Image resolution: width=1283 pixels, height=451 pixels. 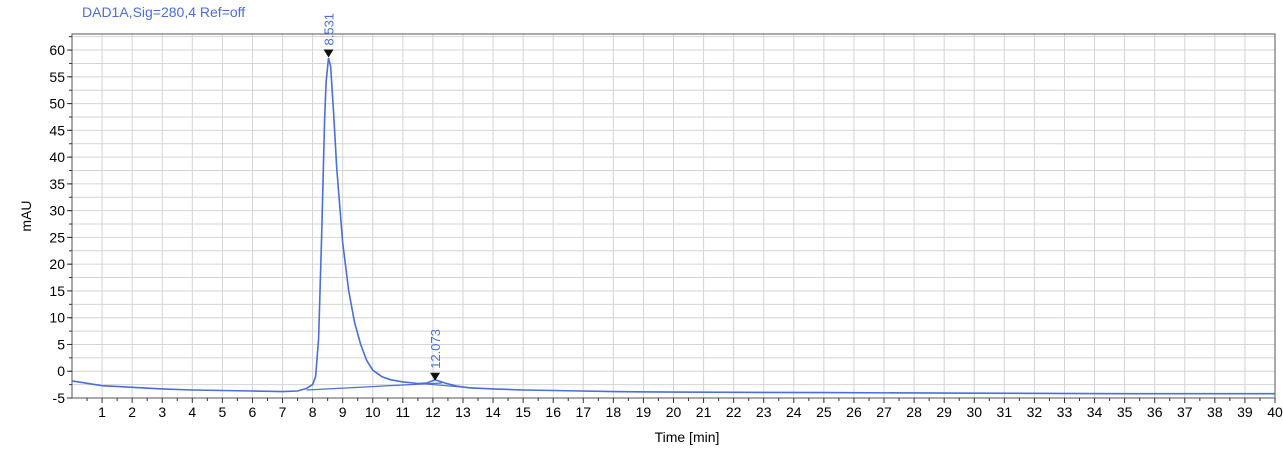 I want to click on y-tick-label: -5, so click(x=59, y=398).